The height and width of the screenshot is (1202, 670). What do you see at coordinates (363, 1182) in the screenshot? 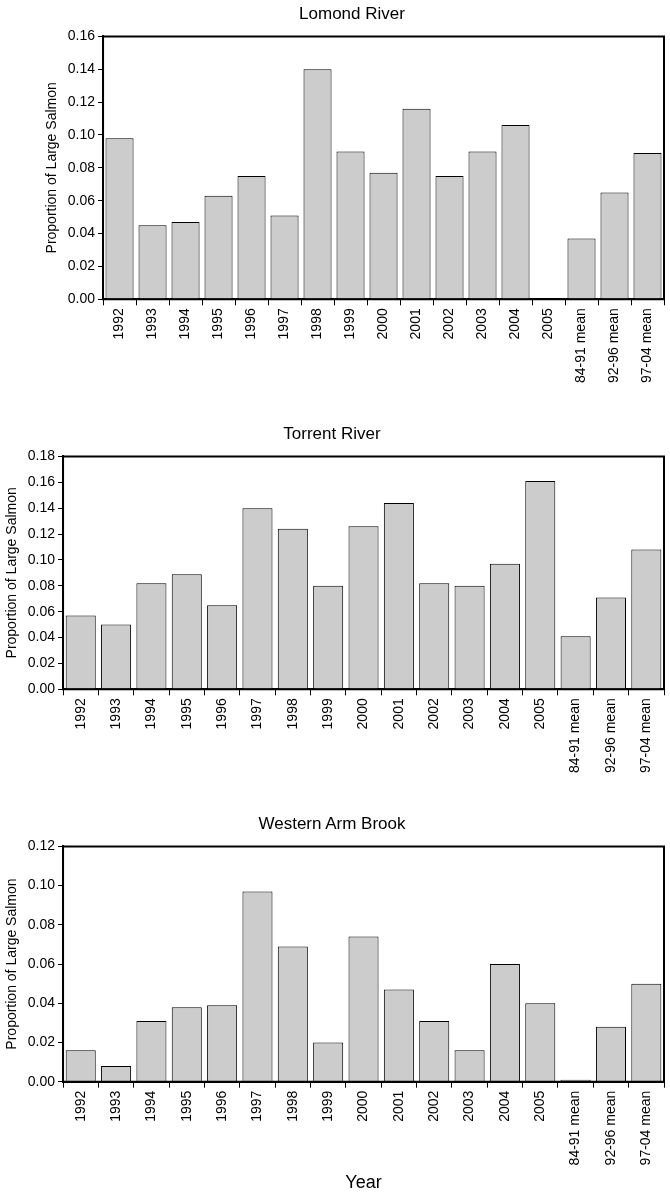
I see `x-axis-title: Year` at bounding box center [363, 1182].